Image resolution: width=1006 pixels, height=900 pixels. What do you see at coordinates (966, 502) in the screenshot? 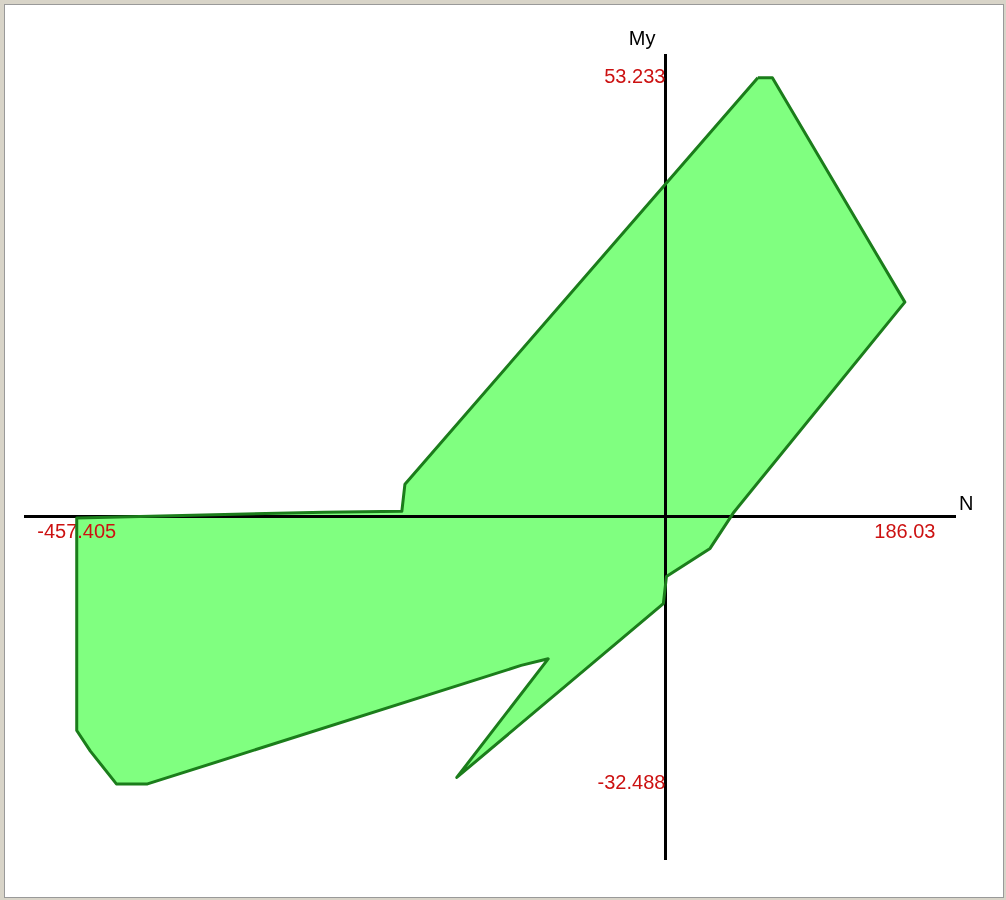
I see `x-axis-title: N` at bounding box center [966, 502].